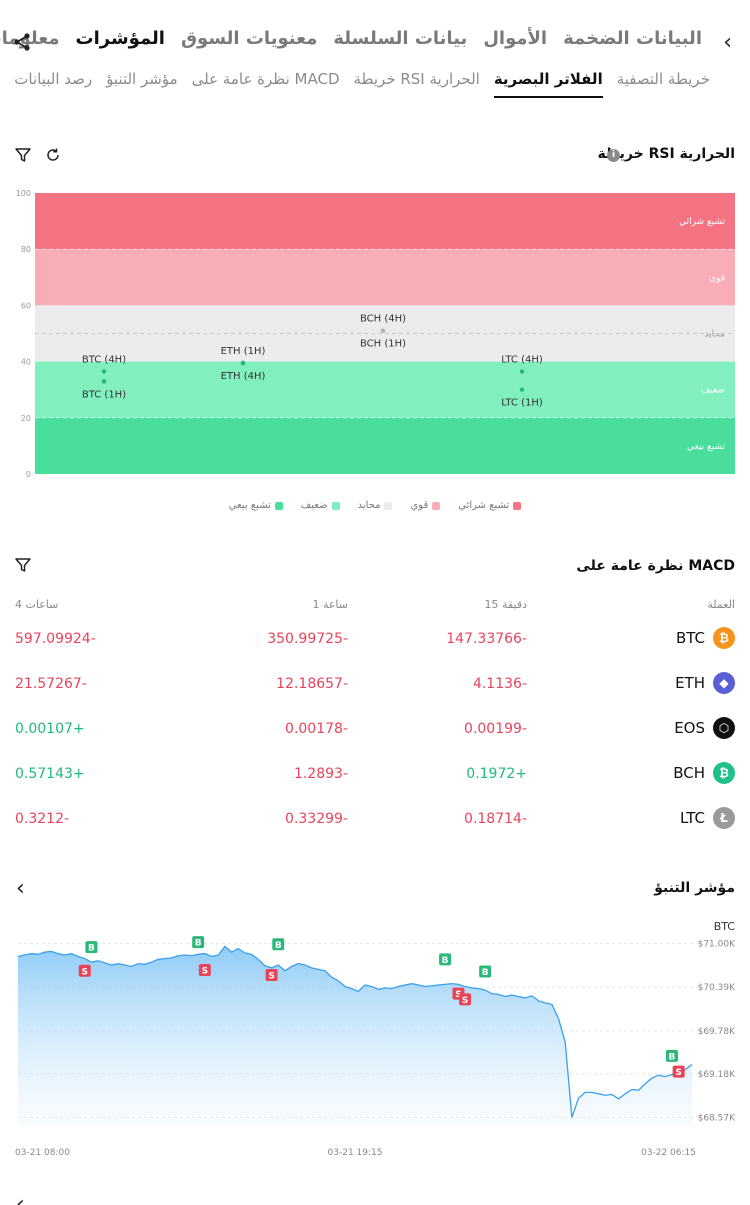 The width and height of the screenshot is (750, 1205). What do you see at coordinates (320, 505) in the screenshot?
I see `legend-item-3: ضعيف` at bounding box center [320, 505].